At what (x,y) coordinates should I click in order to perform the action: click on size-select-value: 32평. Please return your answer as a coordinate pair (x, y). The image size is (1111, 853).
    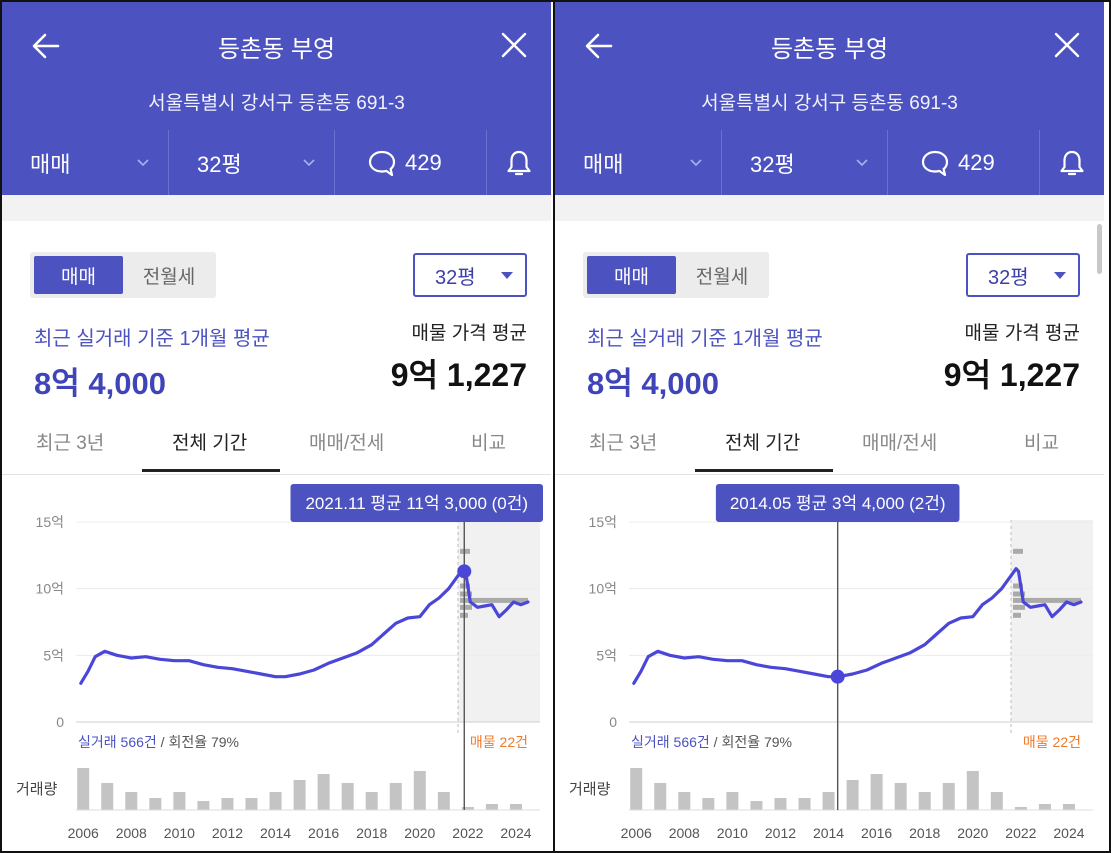
    Looking at the image, I should click on (1008, 277).